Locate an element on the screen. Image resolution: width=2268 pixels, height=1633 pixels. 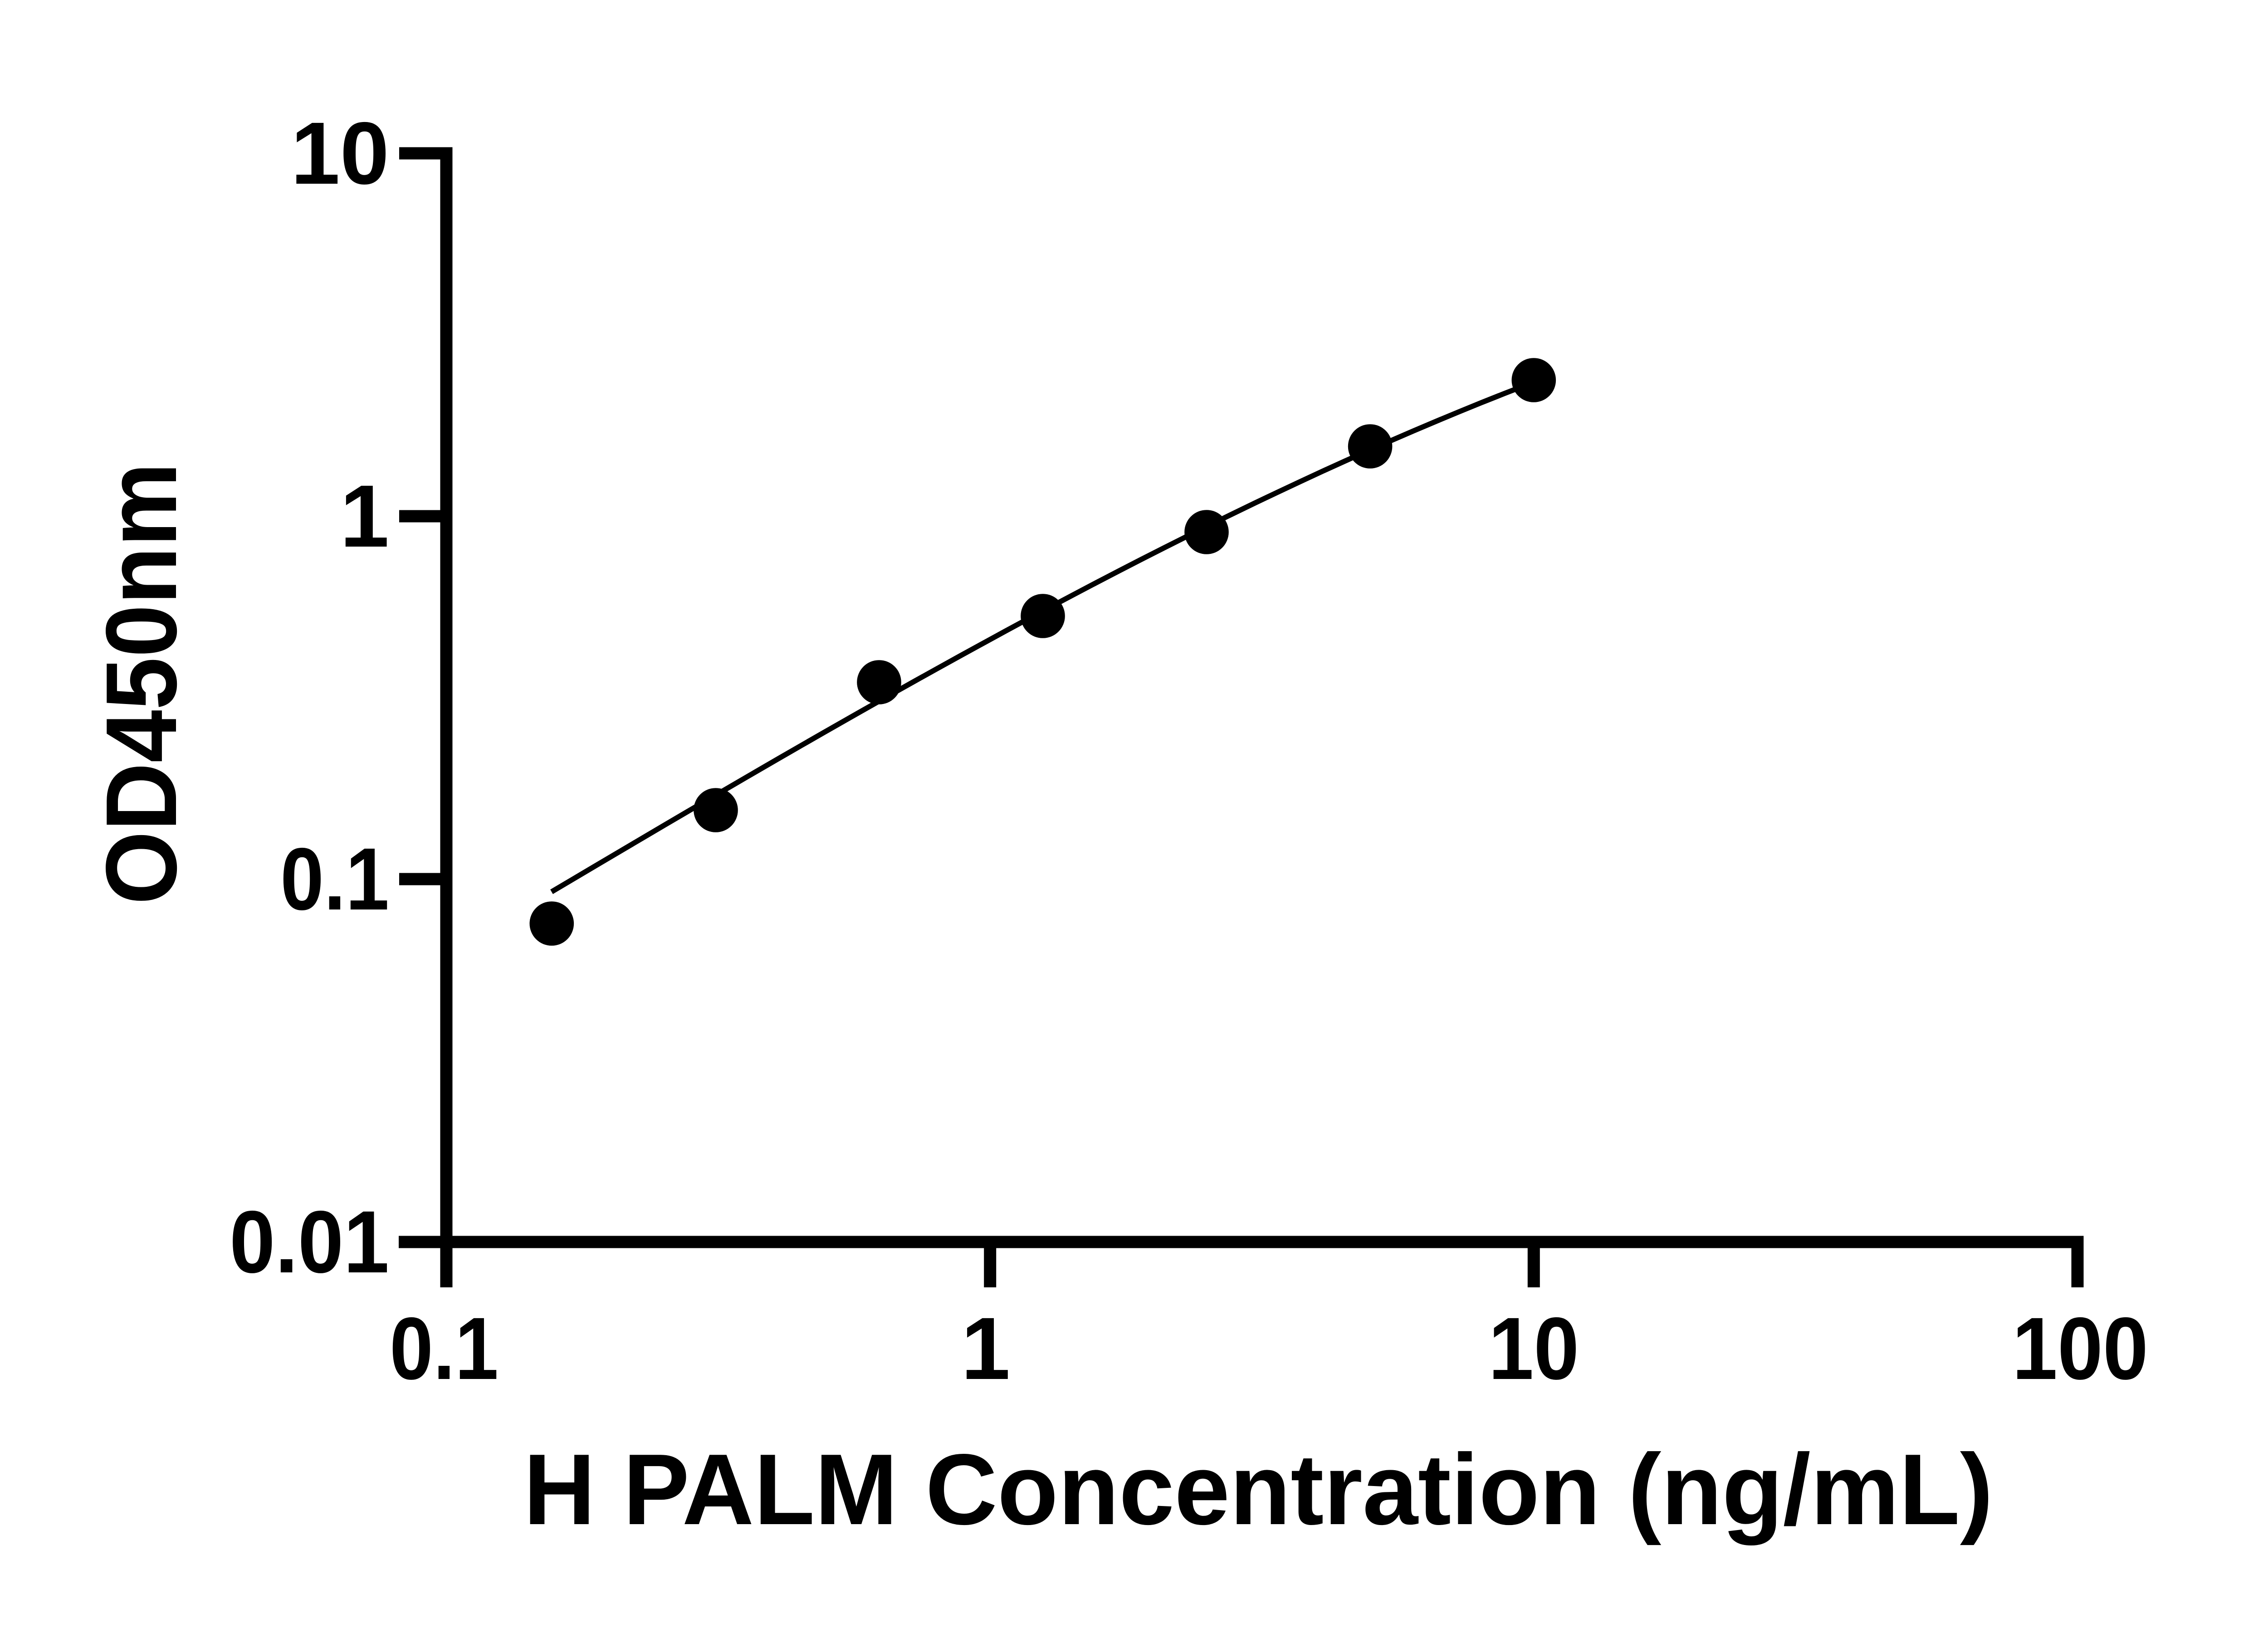
svg-text: H PALM Concentration (ng/mL) is located at coordinates (1258, 1489).